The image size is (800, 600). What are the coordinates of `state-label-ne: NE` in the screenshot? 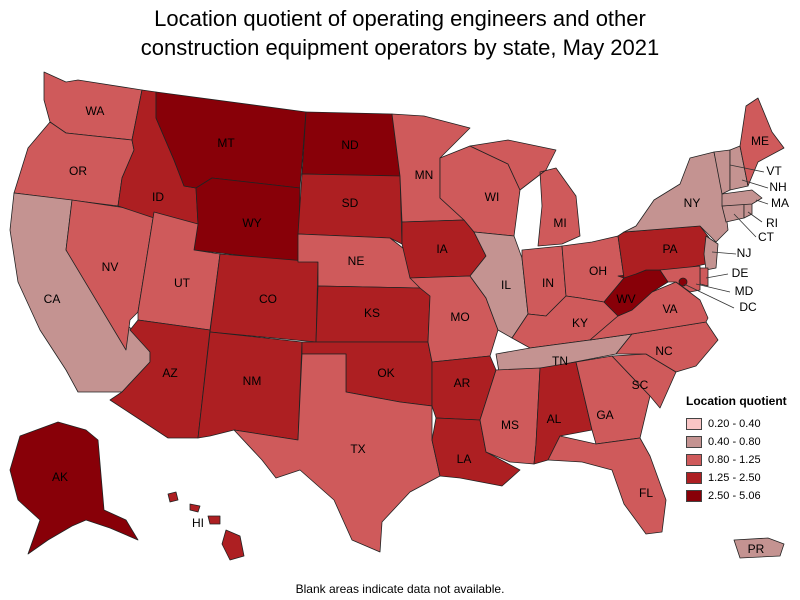 It's located at (356, 261).